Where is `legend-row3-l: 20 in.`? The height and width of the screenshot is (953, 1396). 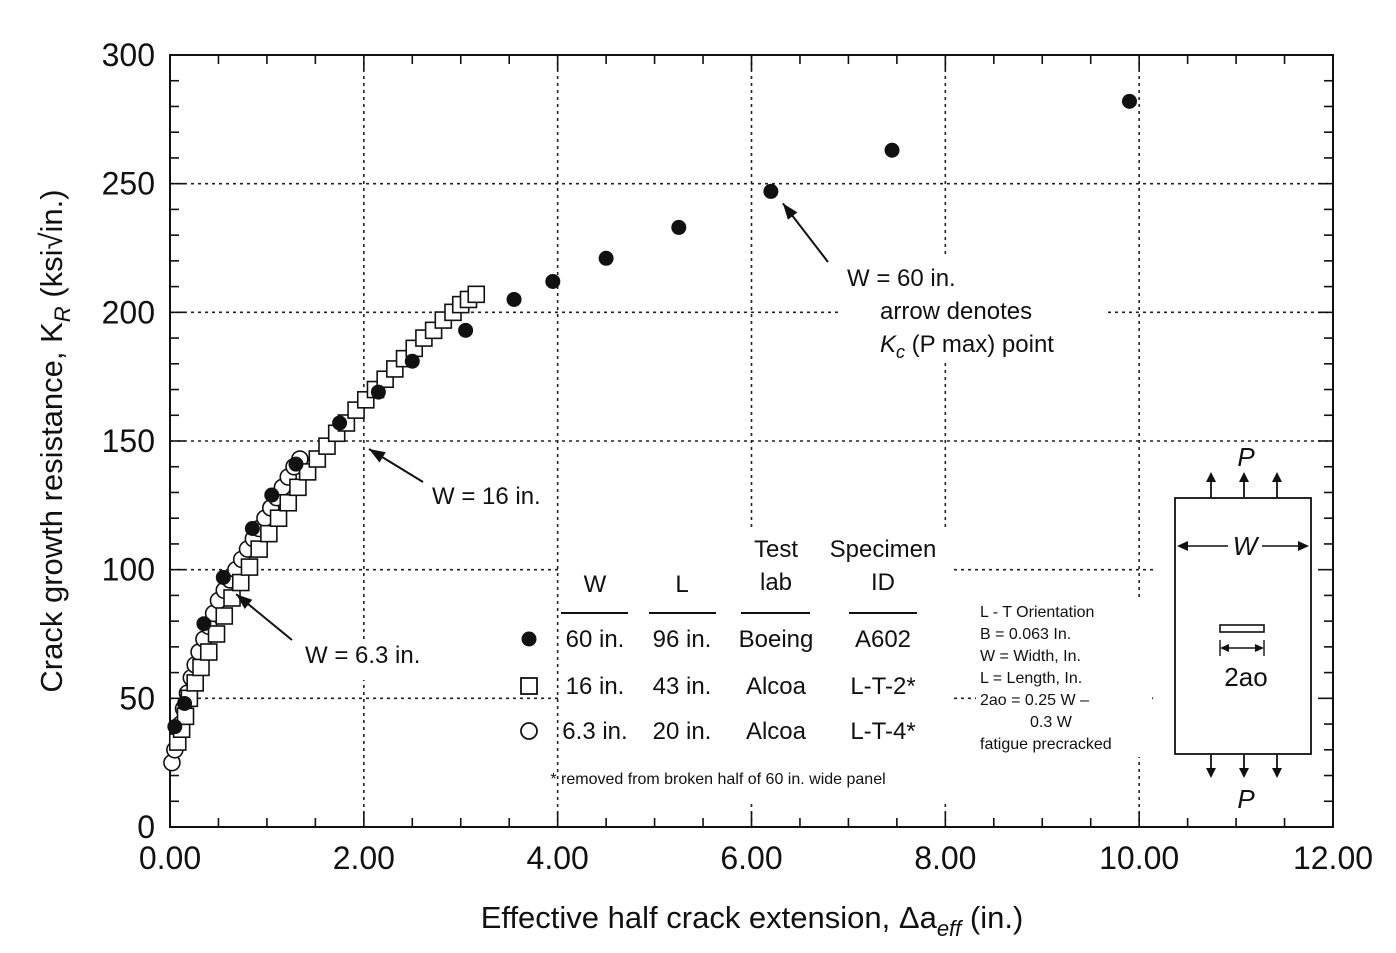 legend-row3-l: 20 in. is located at coordinates (682, 731).